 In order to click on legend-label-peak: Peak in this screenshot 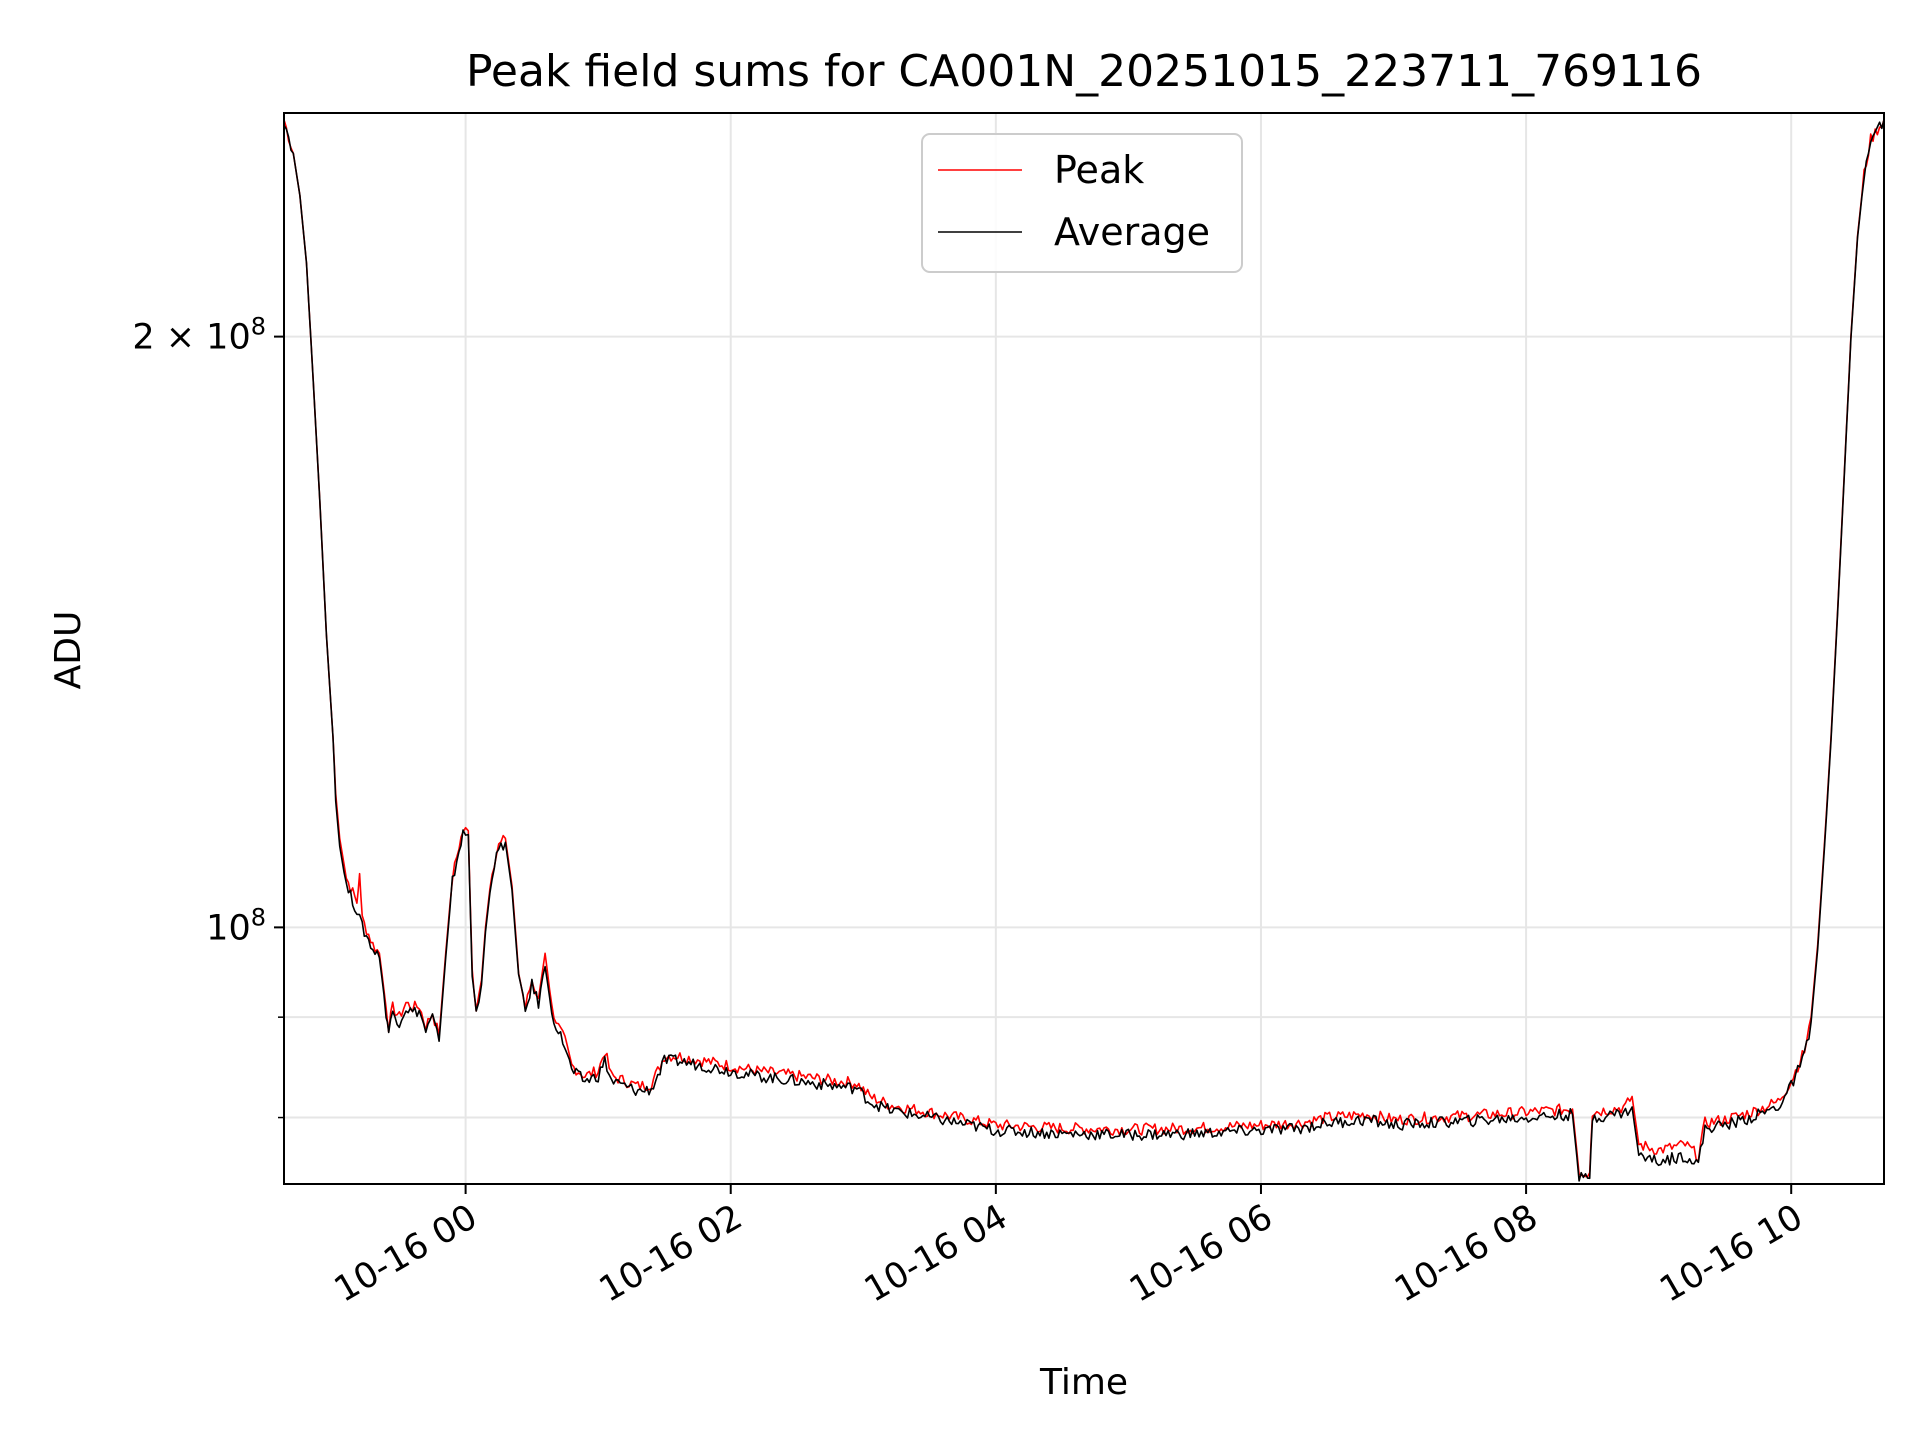, I will do `click(1099, 170)`.